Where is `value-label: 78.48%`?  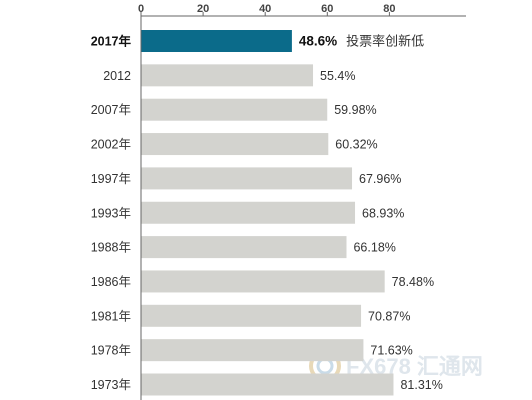 value-label: 78.48% is located at coordinates (413, 282).